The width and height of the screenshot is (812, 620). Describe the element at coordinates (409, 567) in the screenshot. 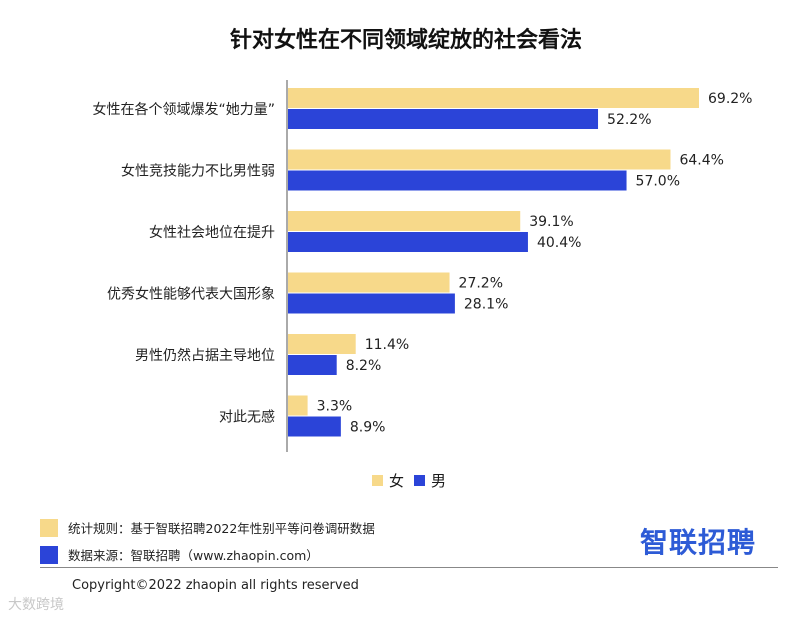

I see `footer-divider` at that location.